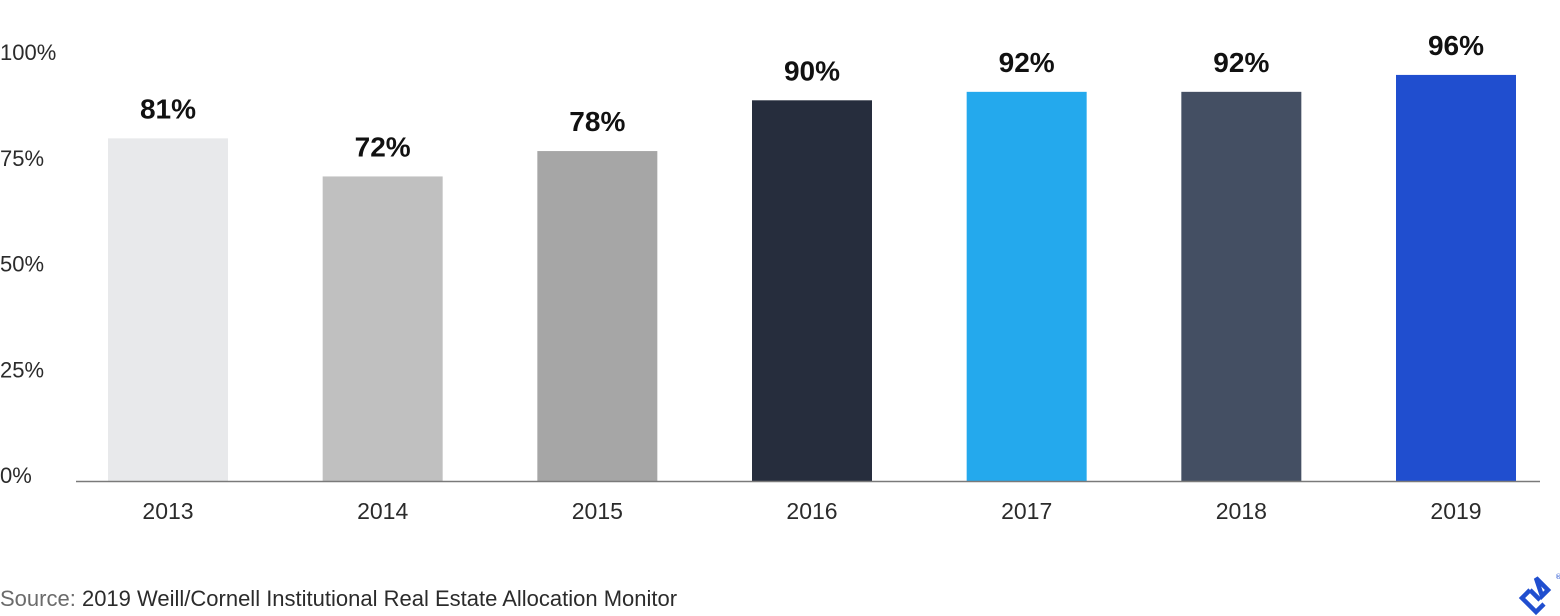 This screenshot has width=1560, height=616. I want to click on bar-2016, so click(812, 291).